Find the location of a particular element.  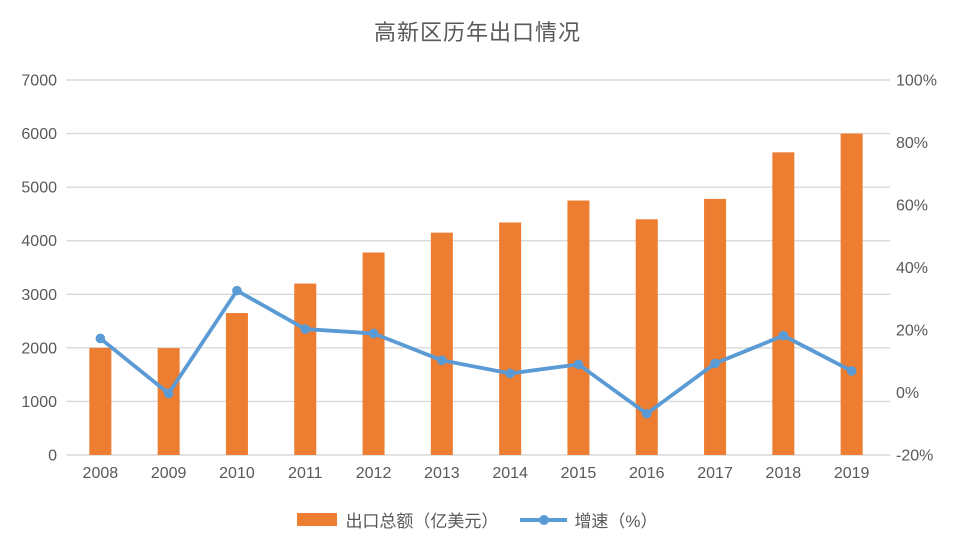

y-axis-right-tick-label: -20% is located at coordinates (914, 456).